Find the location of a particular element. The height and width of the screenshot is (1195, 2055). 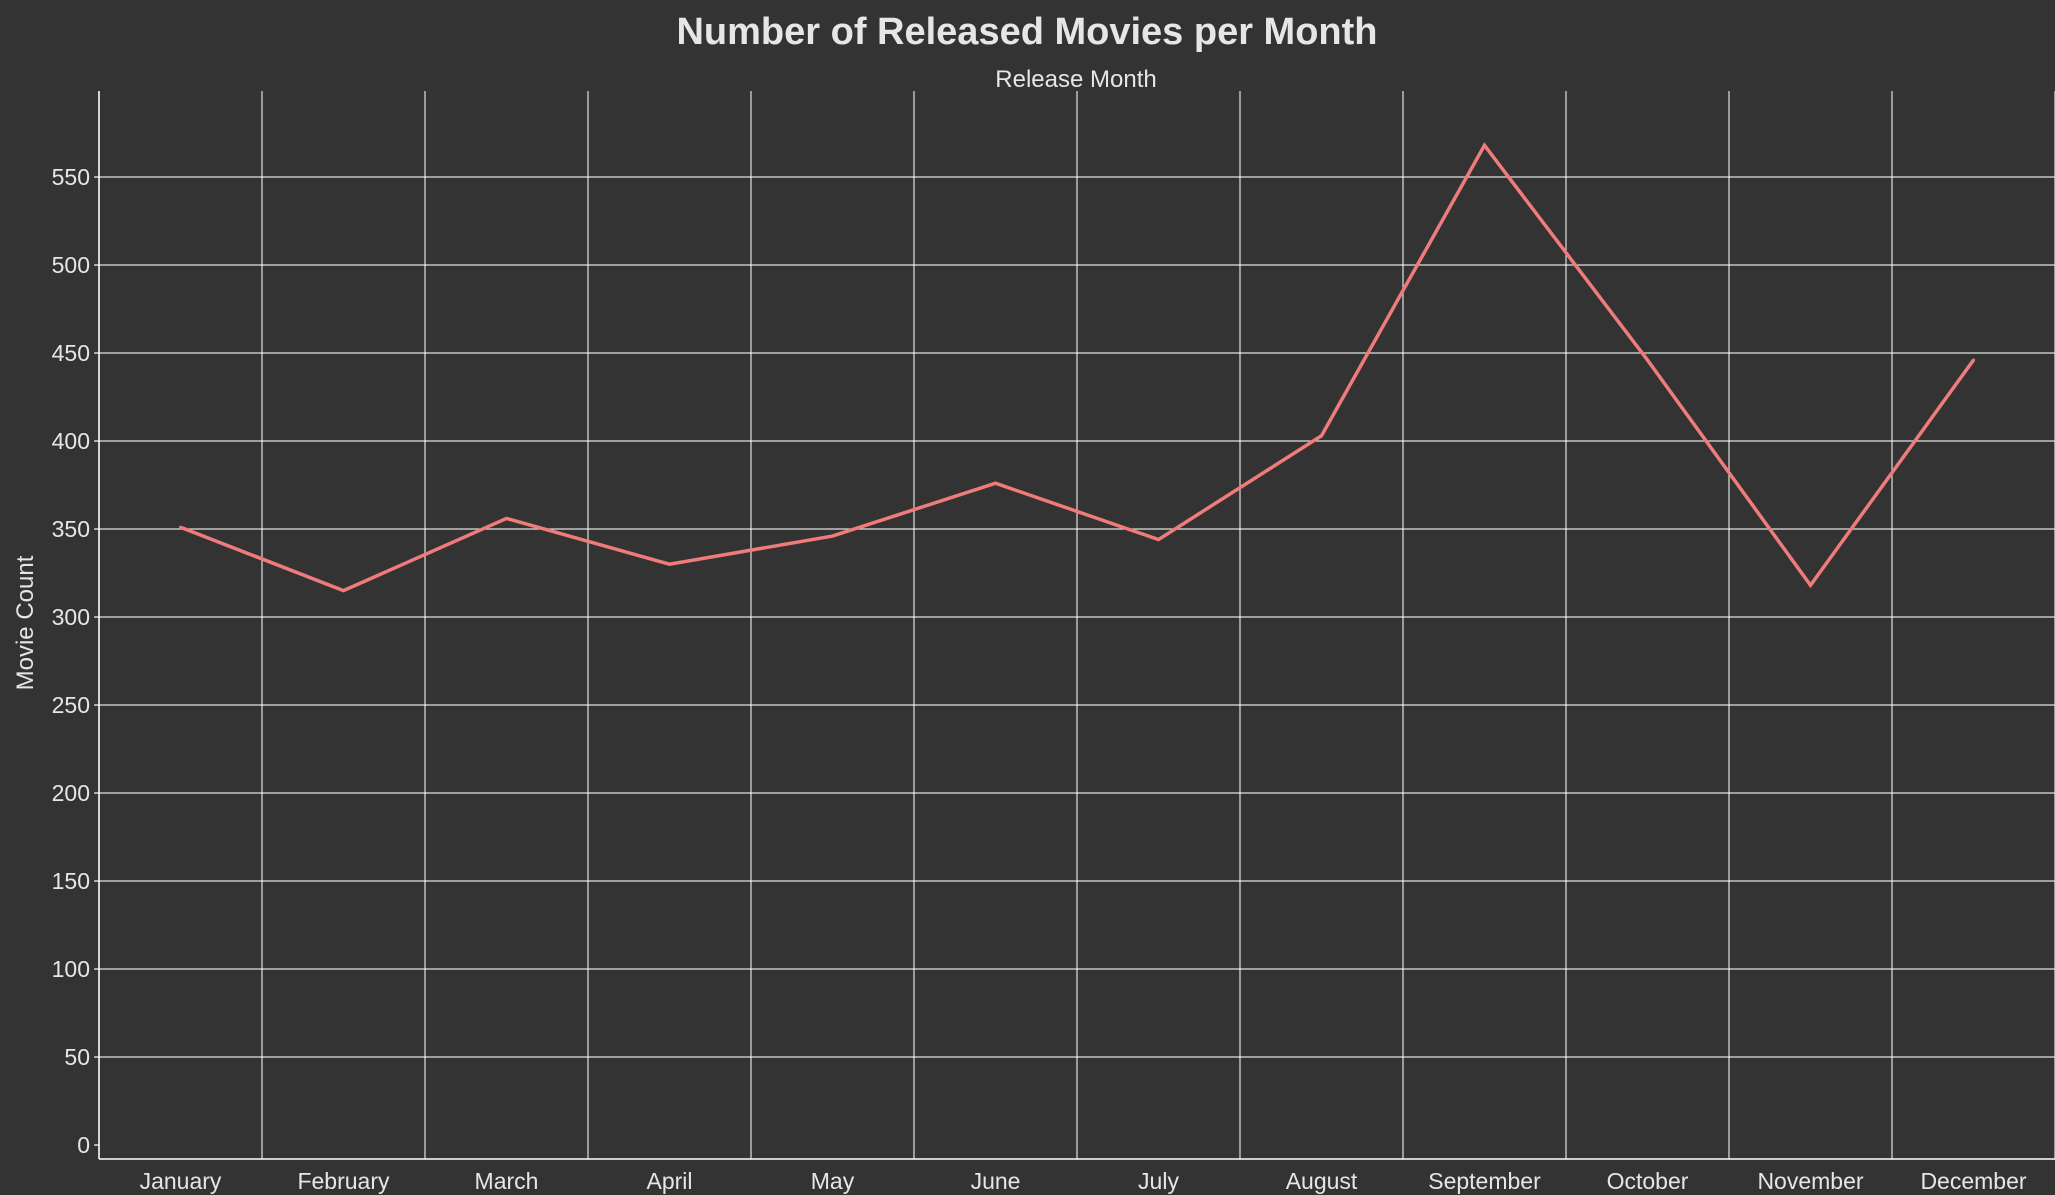

y-tick-label: 350 is located at coordinates (71, 529).